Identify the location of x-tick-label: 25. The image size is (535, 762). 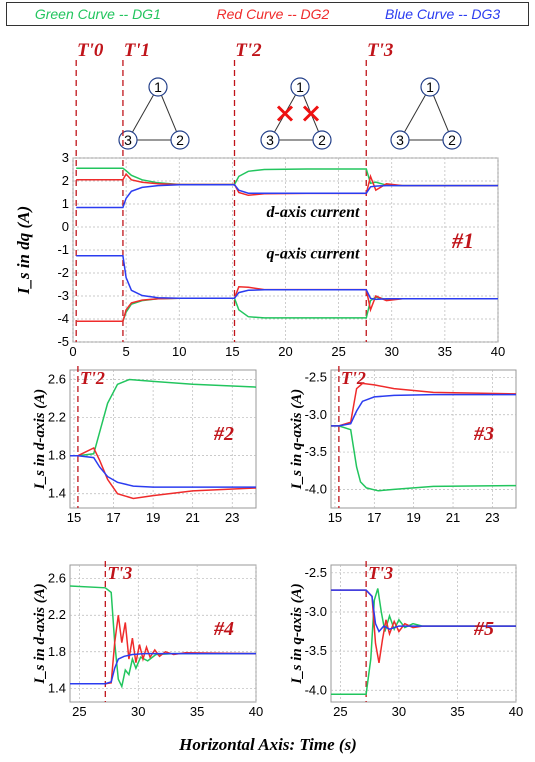
(338, 351).